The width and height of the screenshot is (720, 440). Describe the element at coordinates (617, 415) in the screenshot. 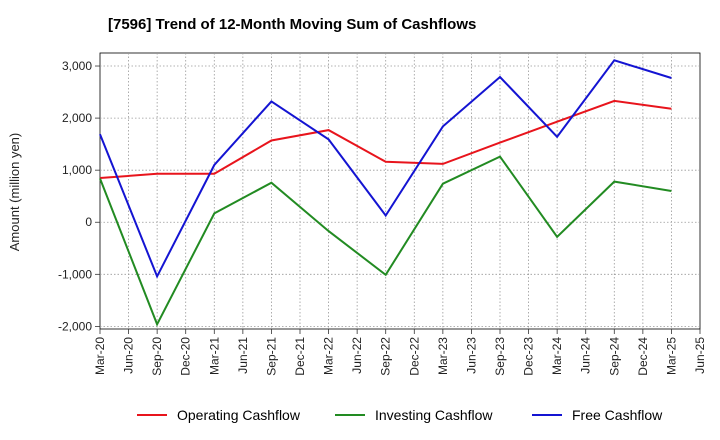

I see `legend-label: Free Cashflow` at that location.